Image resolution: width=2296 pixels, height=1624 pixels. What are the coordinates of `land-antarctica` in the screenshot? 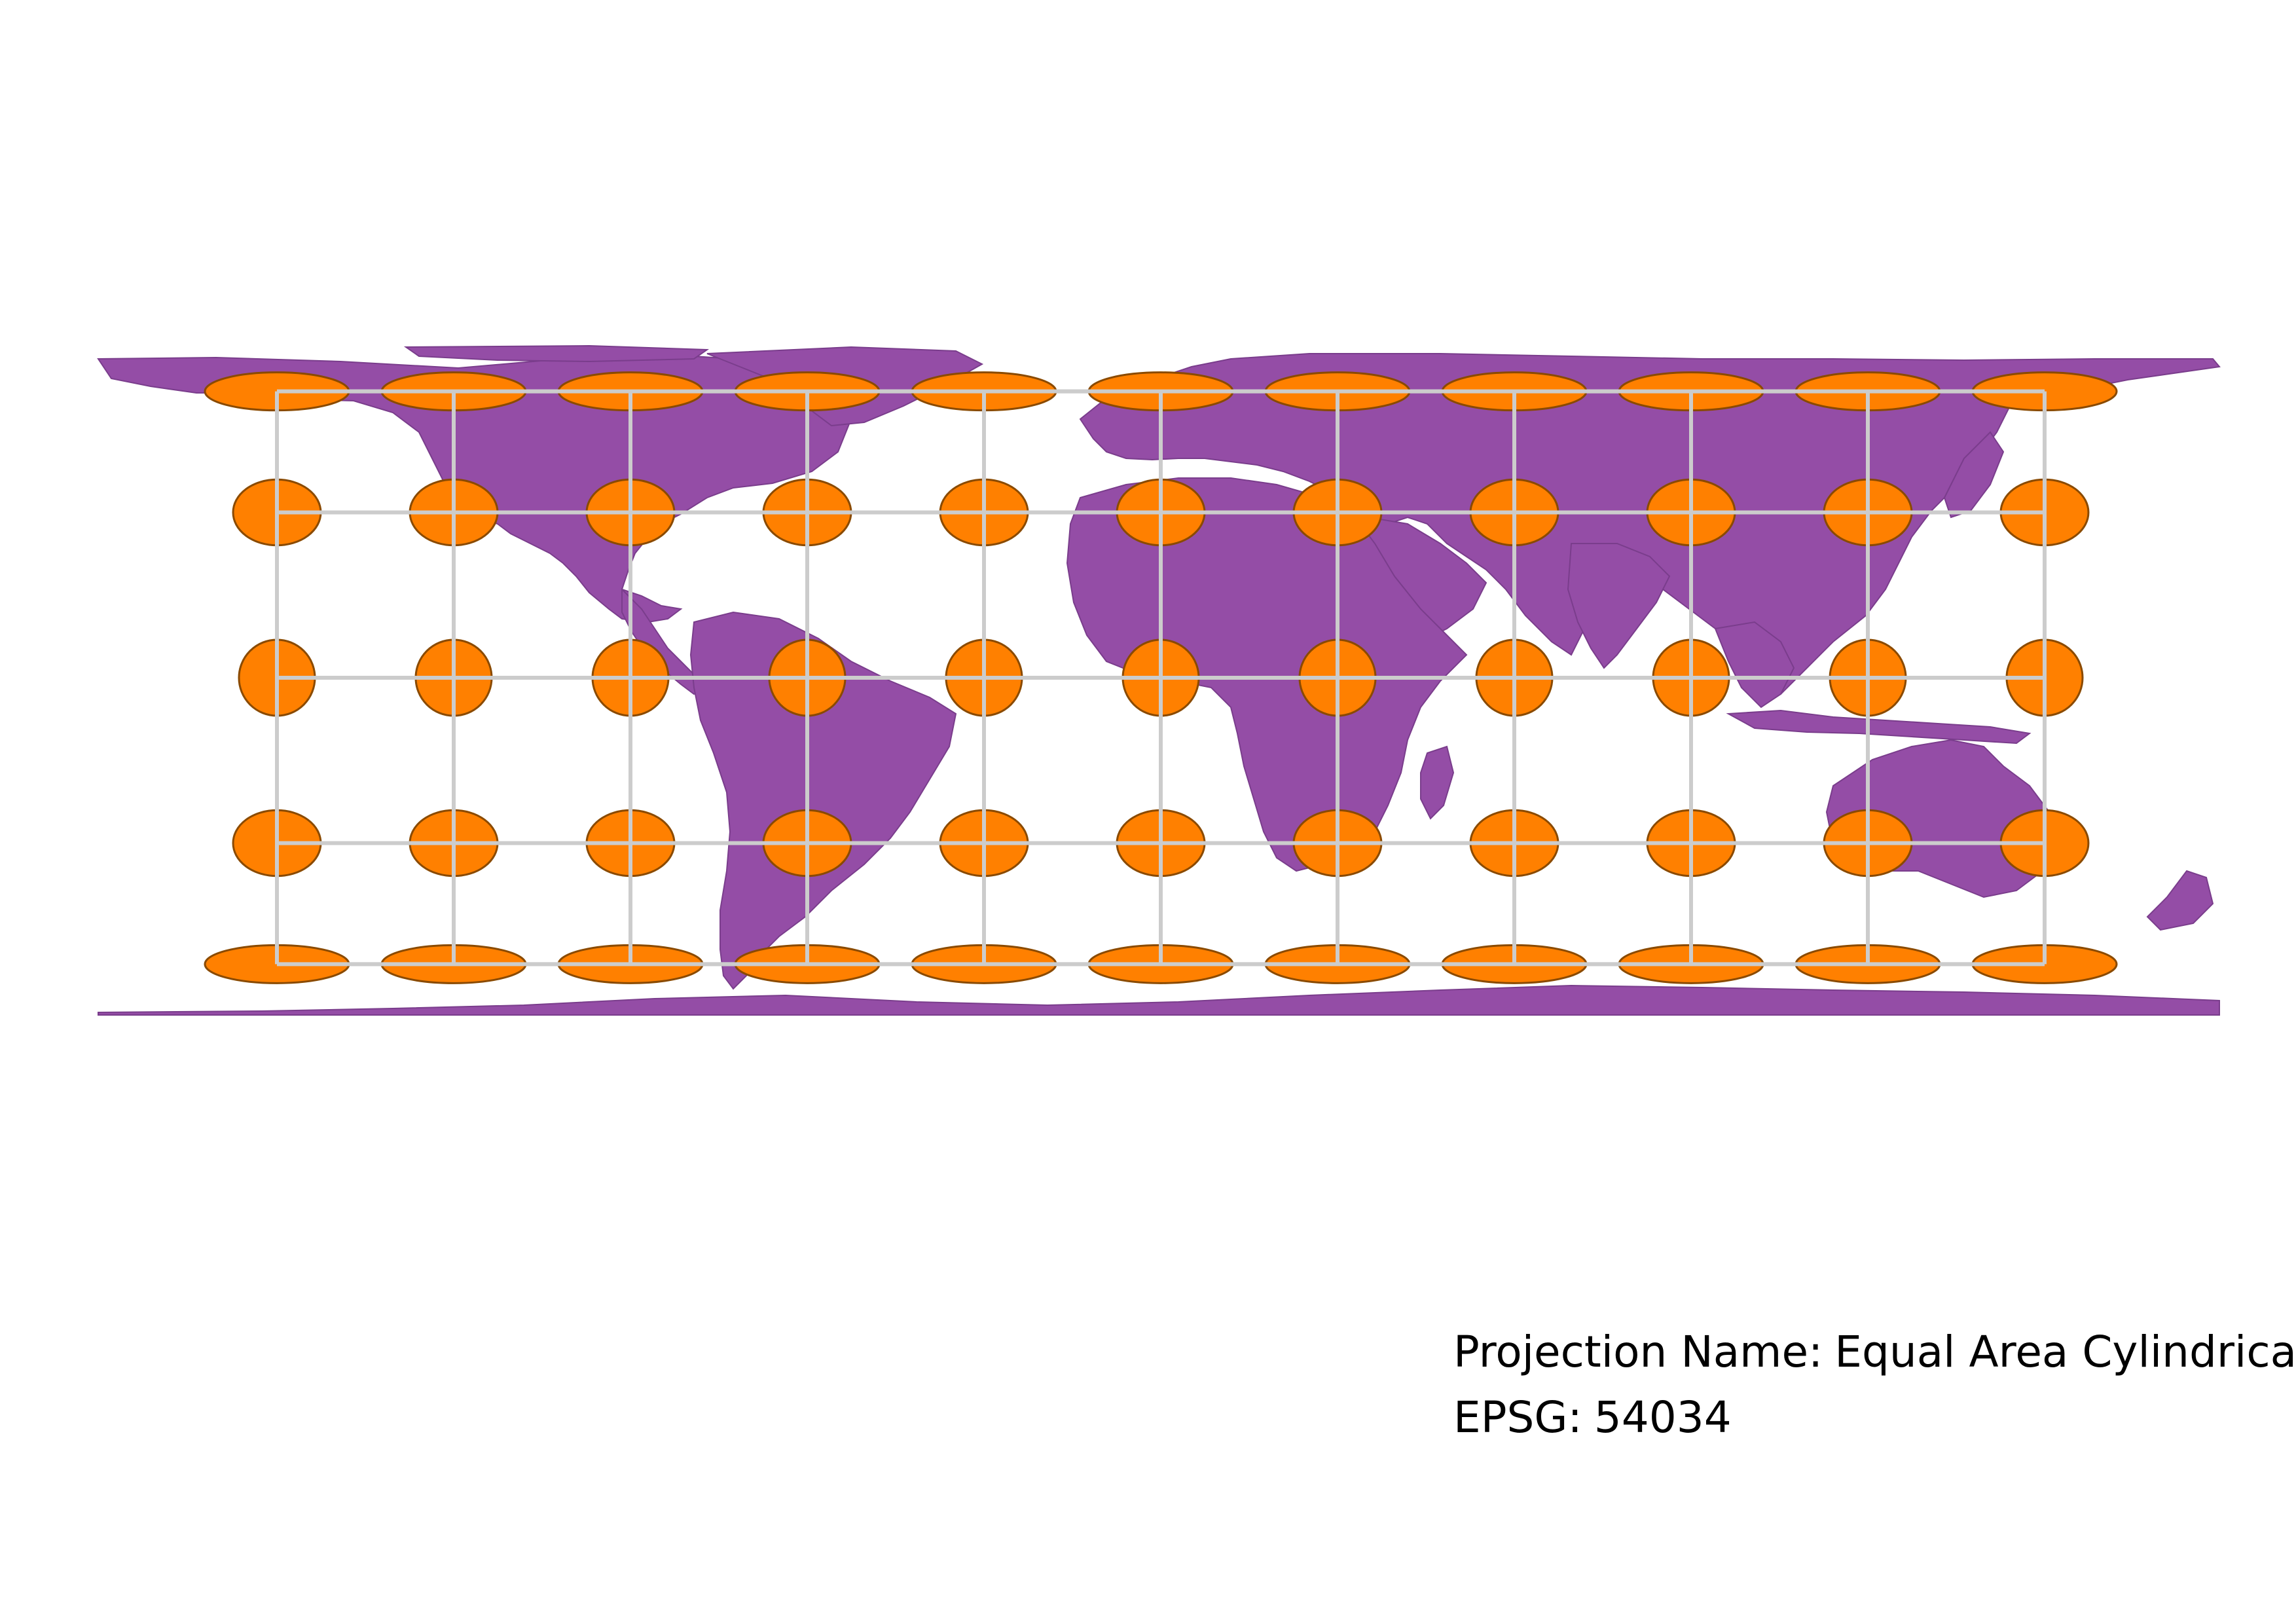 It's located at (1159, 1000).